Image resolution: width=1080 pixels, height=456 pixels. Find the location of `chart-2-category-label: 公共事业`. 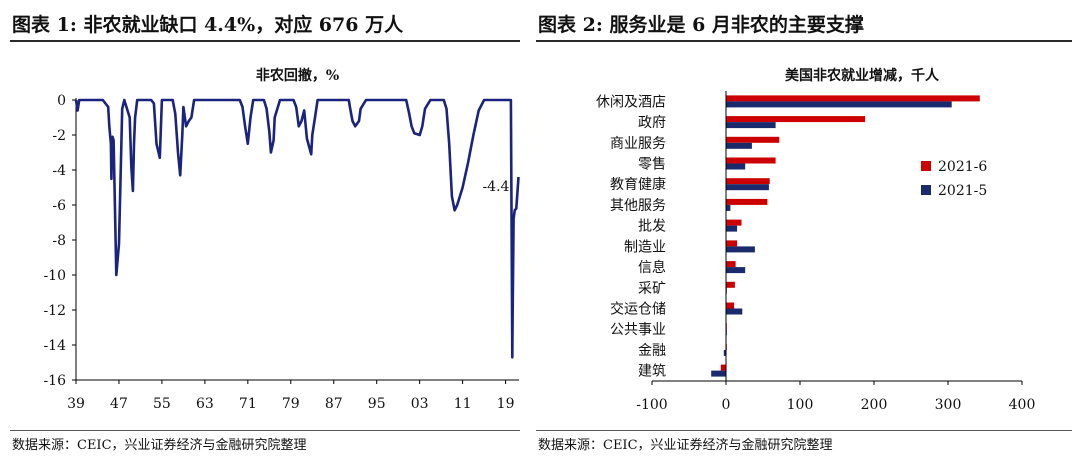

chart-2-category-label: 公共事业 is located at coordinates (638, 330).